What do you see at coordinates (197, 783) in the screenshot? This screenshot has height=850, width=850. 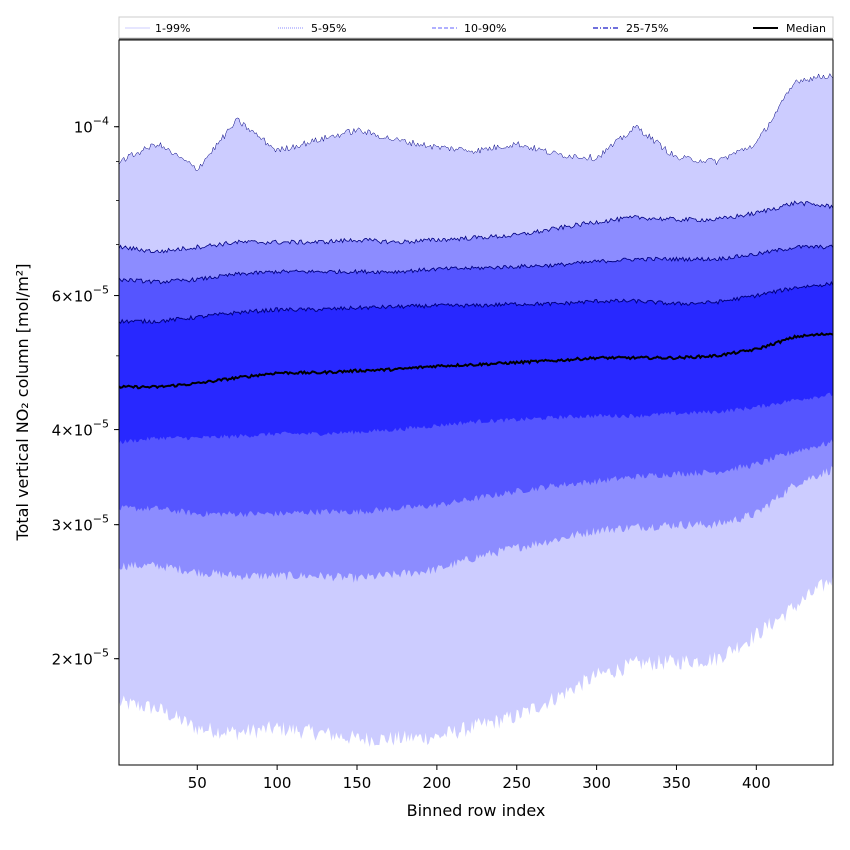 I see `x-tick-label: 50` at bounding box center [197, 783].